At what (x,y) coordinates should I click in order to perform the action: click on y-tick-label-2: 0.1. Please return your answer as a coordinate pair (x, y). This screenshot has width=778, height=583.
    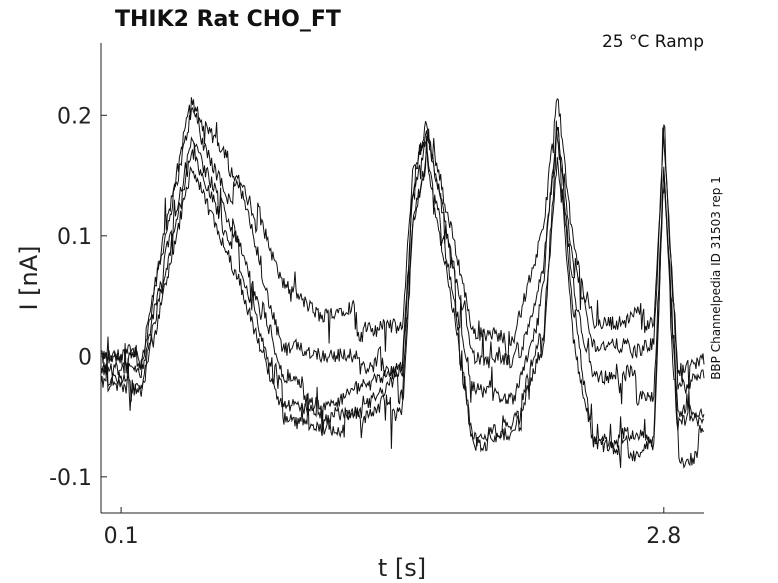
    Looking at the image, I should click on (74, 237).